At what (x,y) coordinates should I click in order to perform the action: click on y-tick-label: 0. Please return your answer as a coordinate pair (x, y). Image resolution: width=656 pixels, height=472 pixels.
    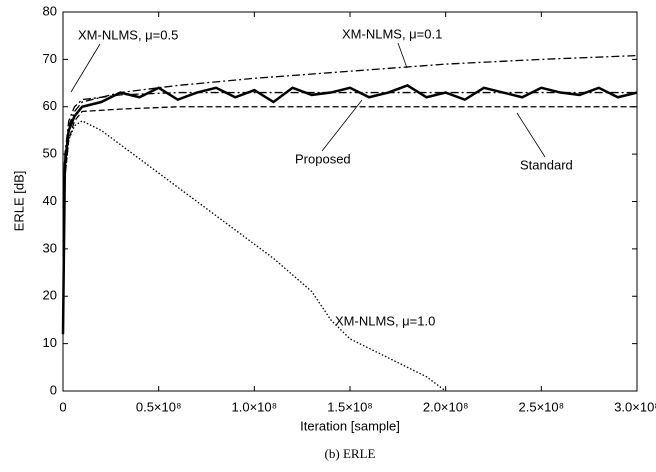
    Looking at the image, I should click on (53, 389).